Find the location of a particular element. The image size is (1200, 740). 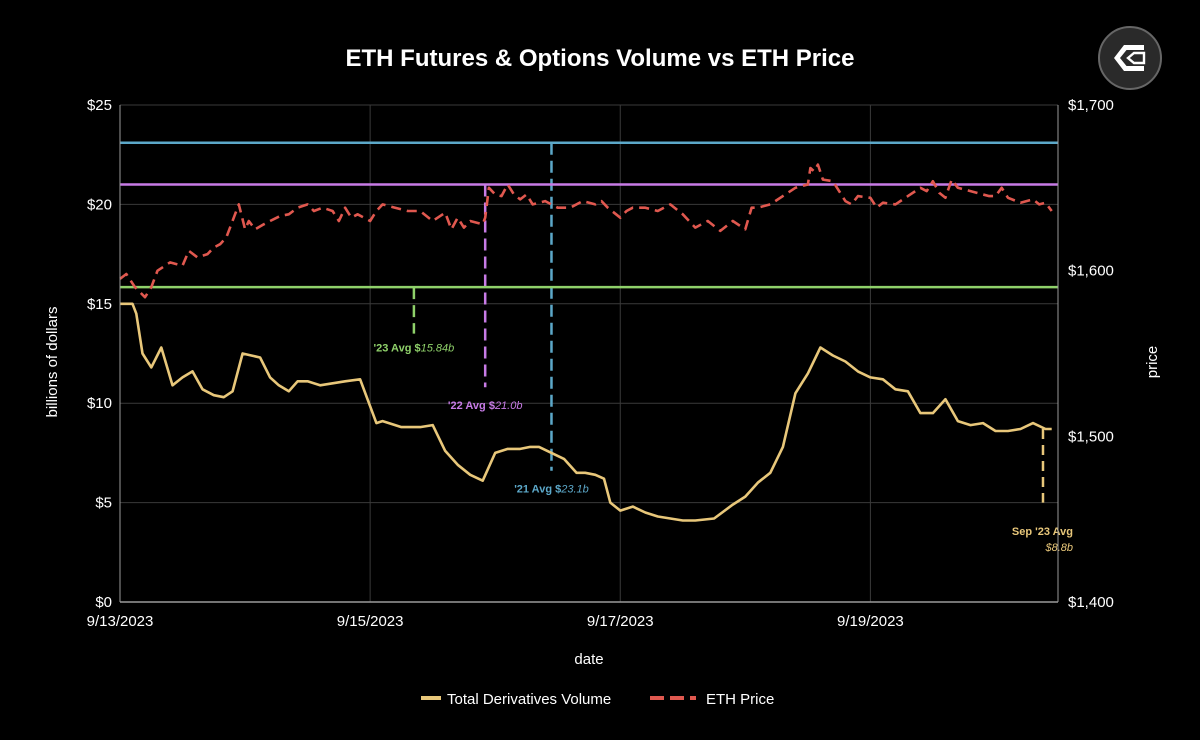

y2-tick-label-1: $1,500 is located at coordinates (1091, 436).